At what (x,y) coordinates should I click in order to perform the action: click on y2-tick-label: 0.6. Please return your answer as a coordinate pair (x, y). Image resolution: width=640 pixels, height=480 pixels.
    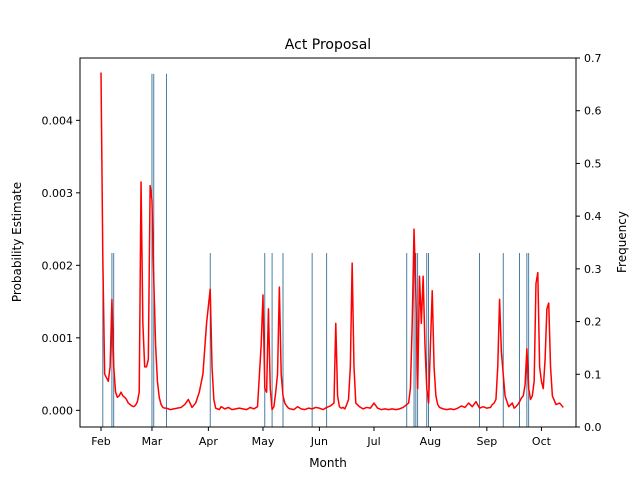
    Looking at the image, I should click on (593, 111).